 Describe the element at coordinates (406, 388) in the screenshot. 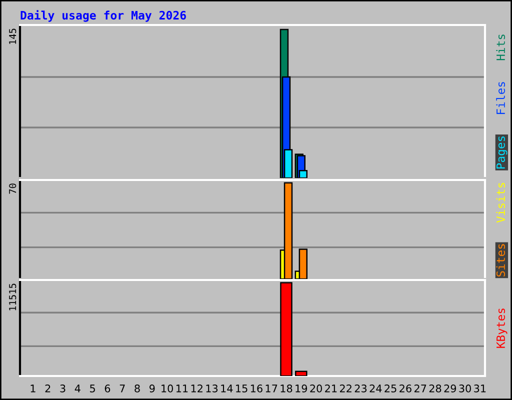

I see `x-tick-label: 26` at that location.